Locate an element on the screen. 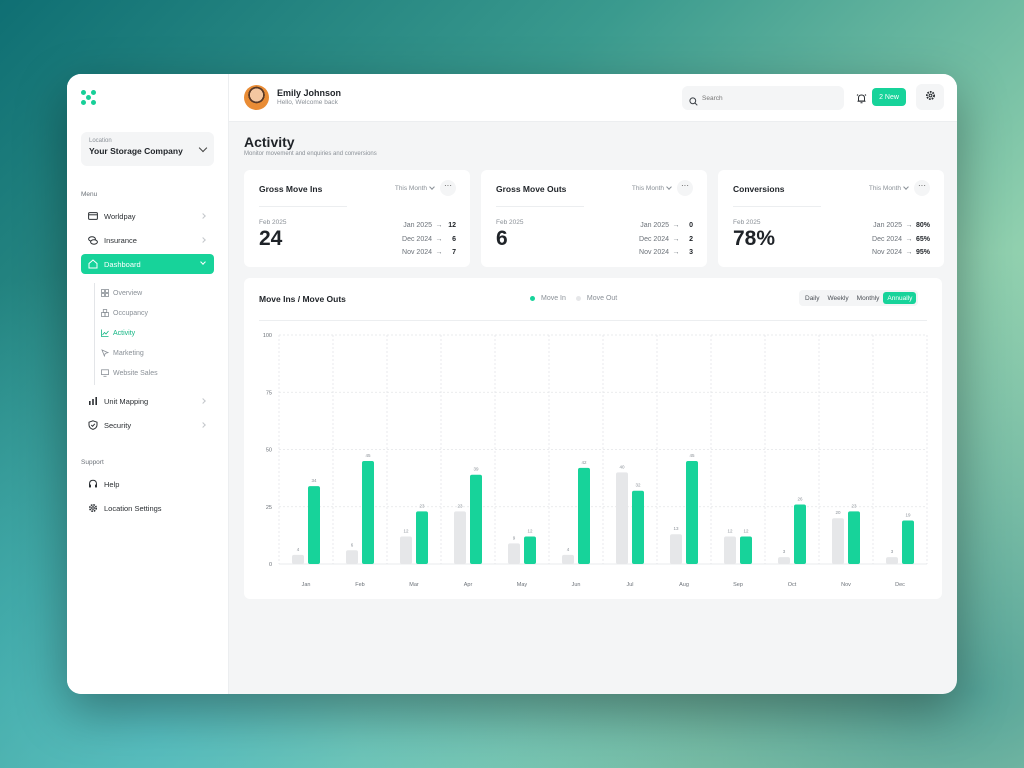 Image resolution: width=1024 pixels, height=768 pixels. history-row: Dec 2024 → 6 is located at coordinates (424, 240).